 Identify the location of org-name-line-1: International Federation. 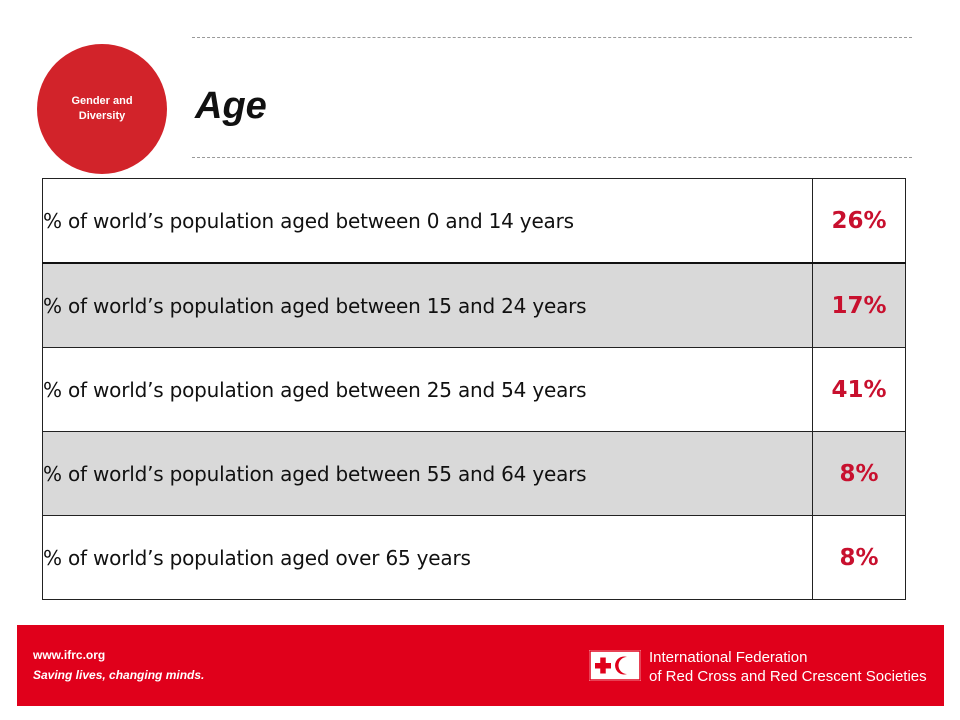
(728, 657).